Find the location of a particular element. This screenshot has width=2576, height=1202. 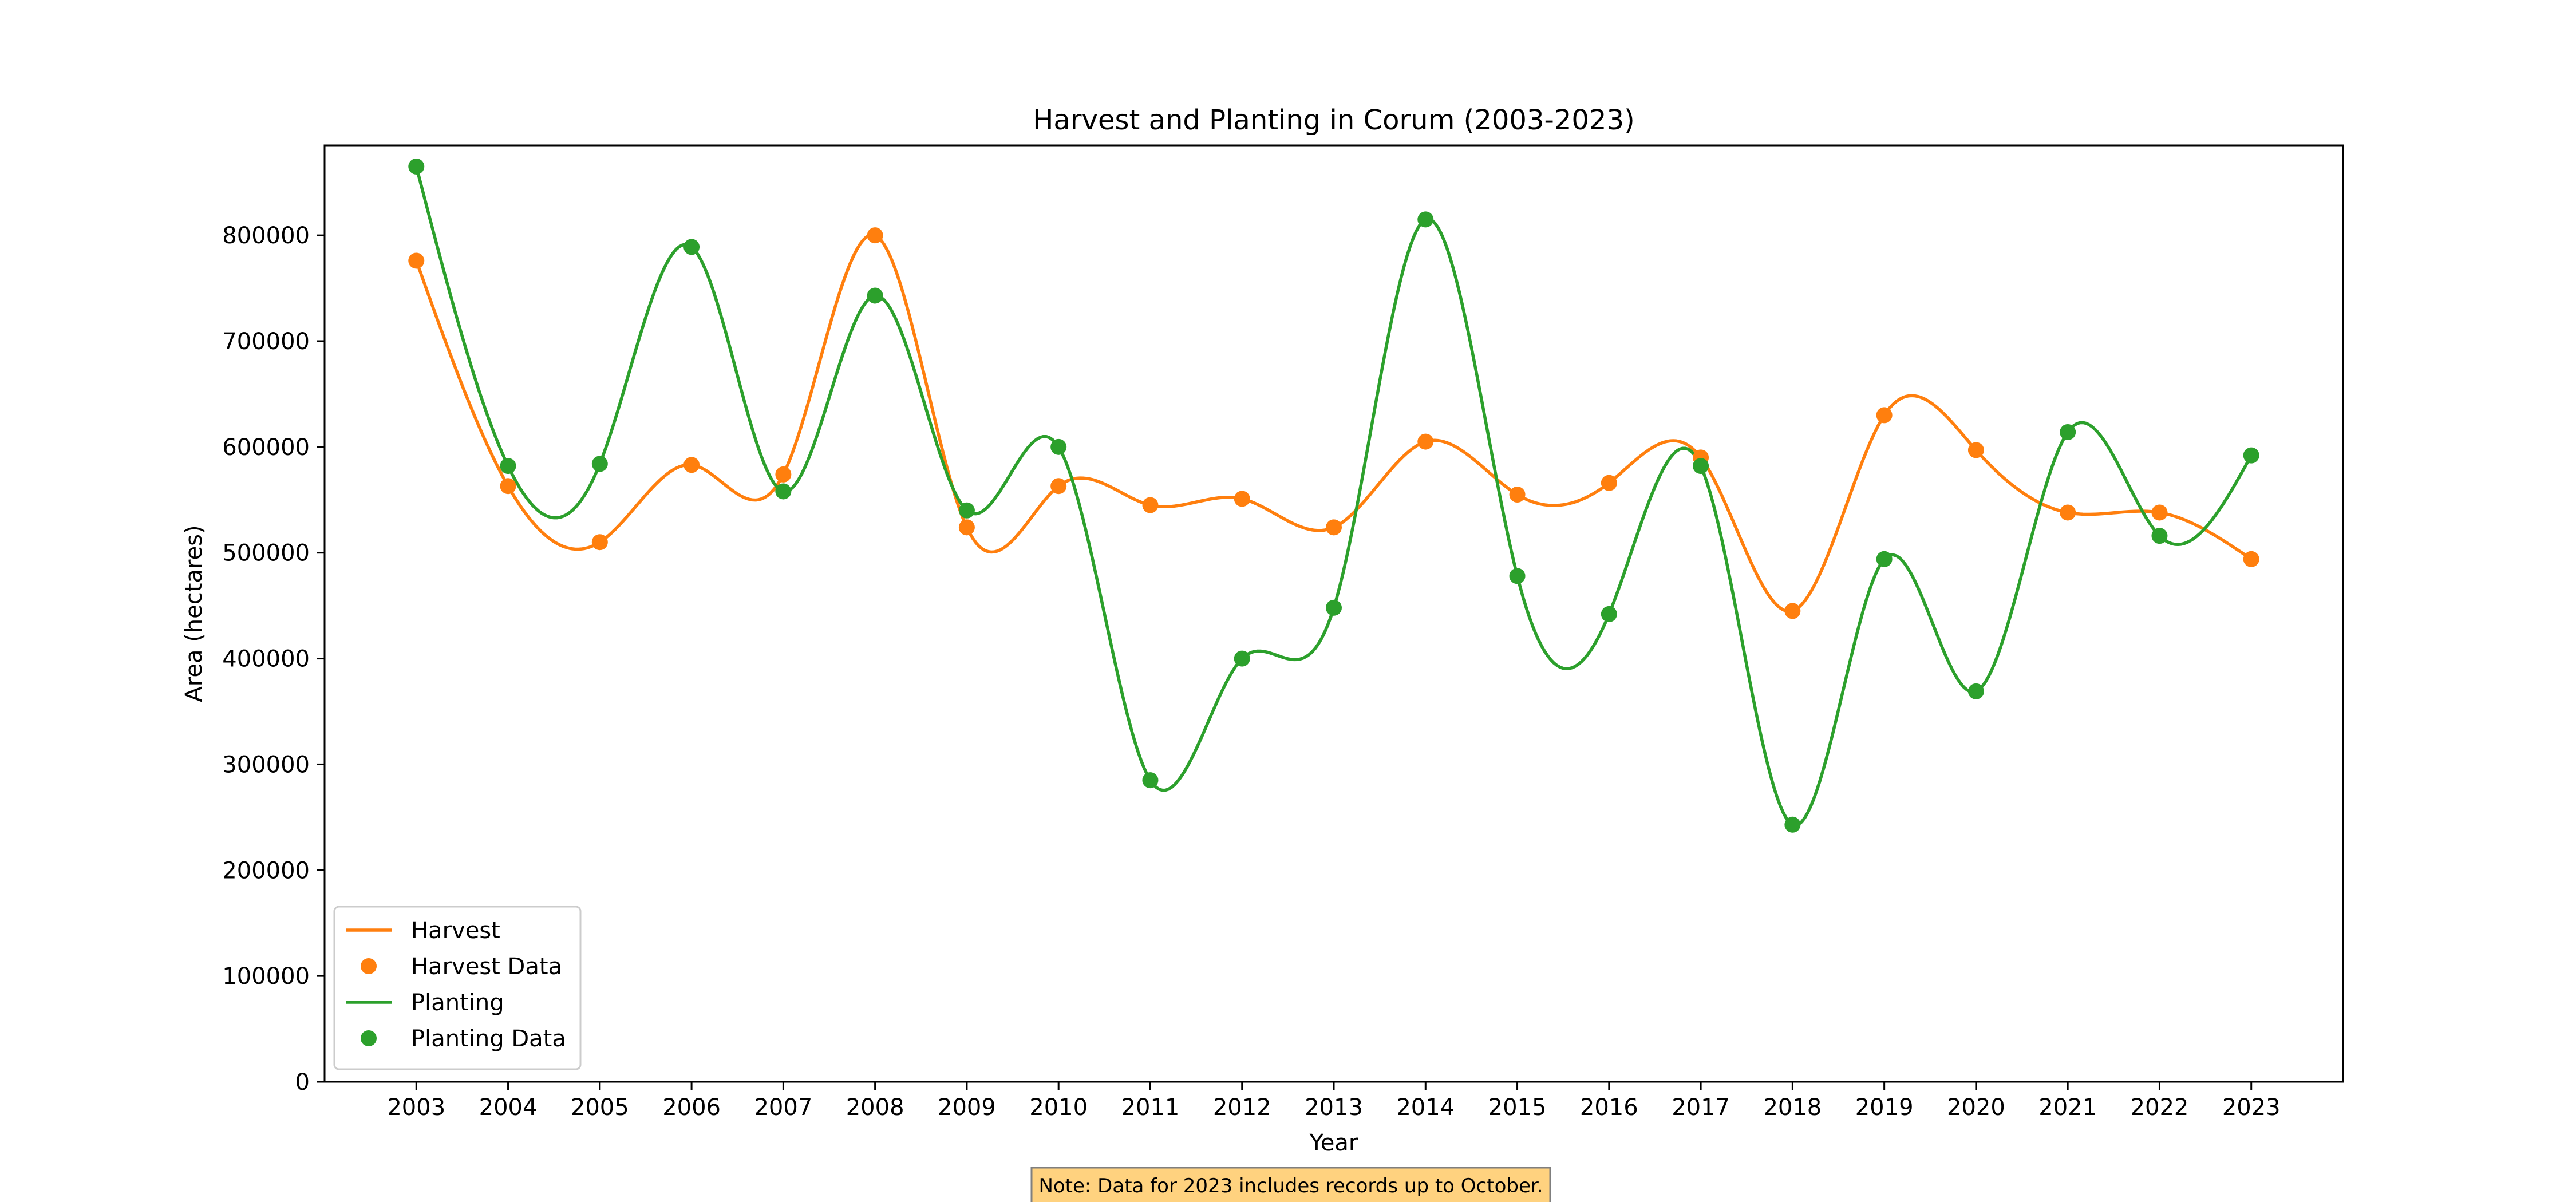

legend-label: Planting is located at coordinates (457, 1003).